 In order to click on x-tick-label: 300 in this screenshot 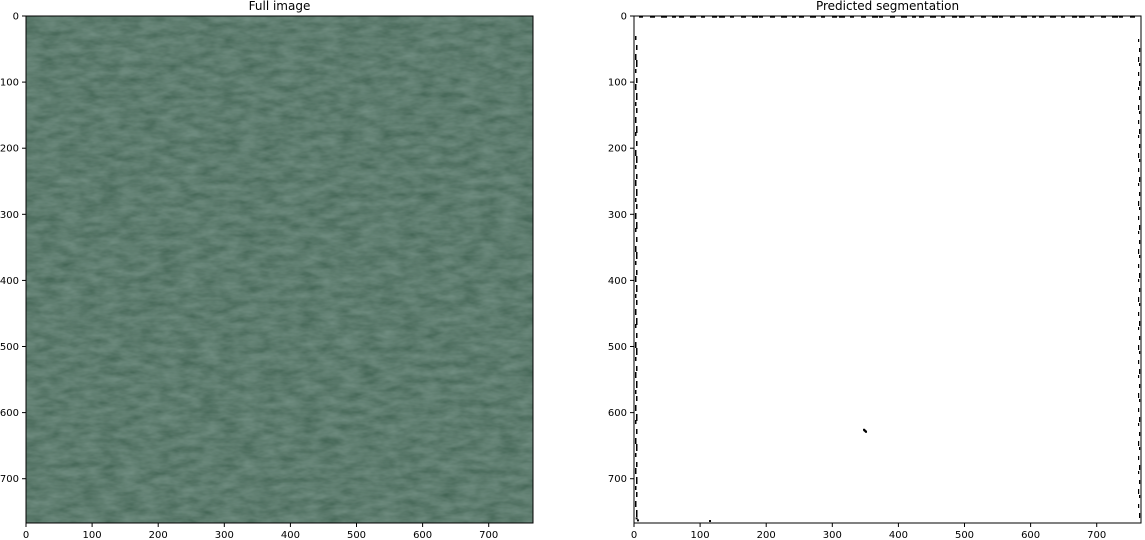, I will do `click(832, 535)`.